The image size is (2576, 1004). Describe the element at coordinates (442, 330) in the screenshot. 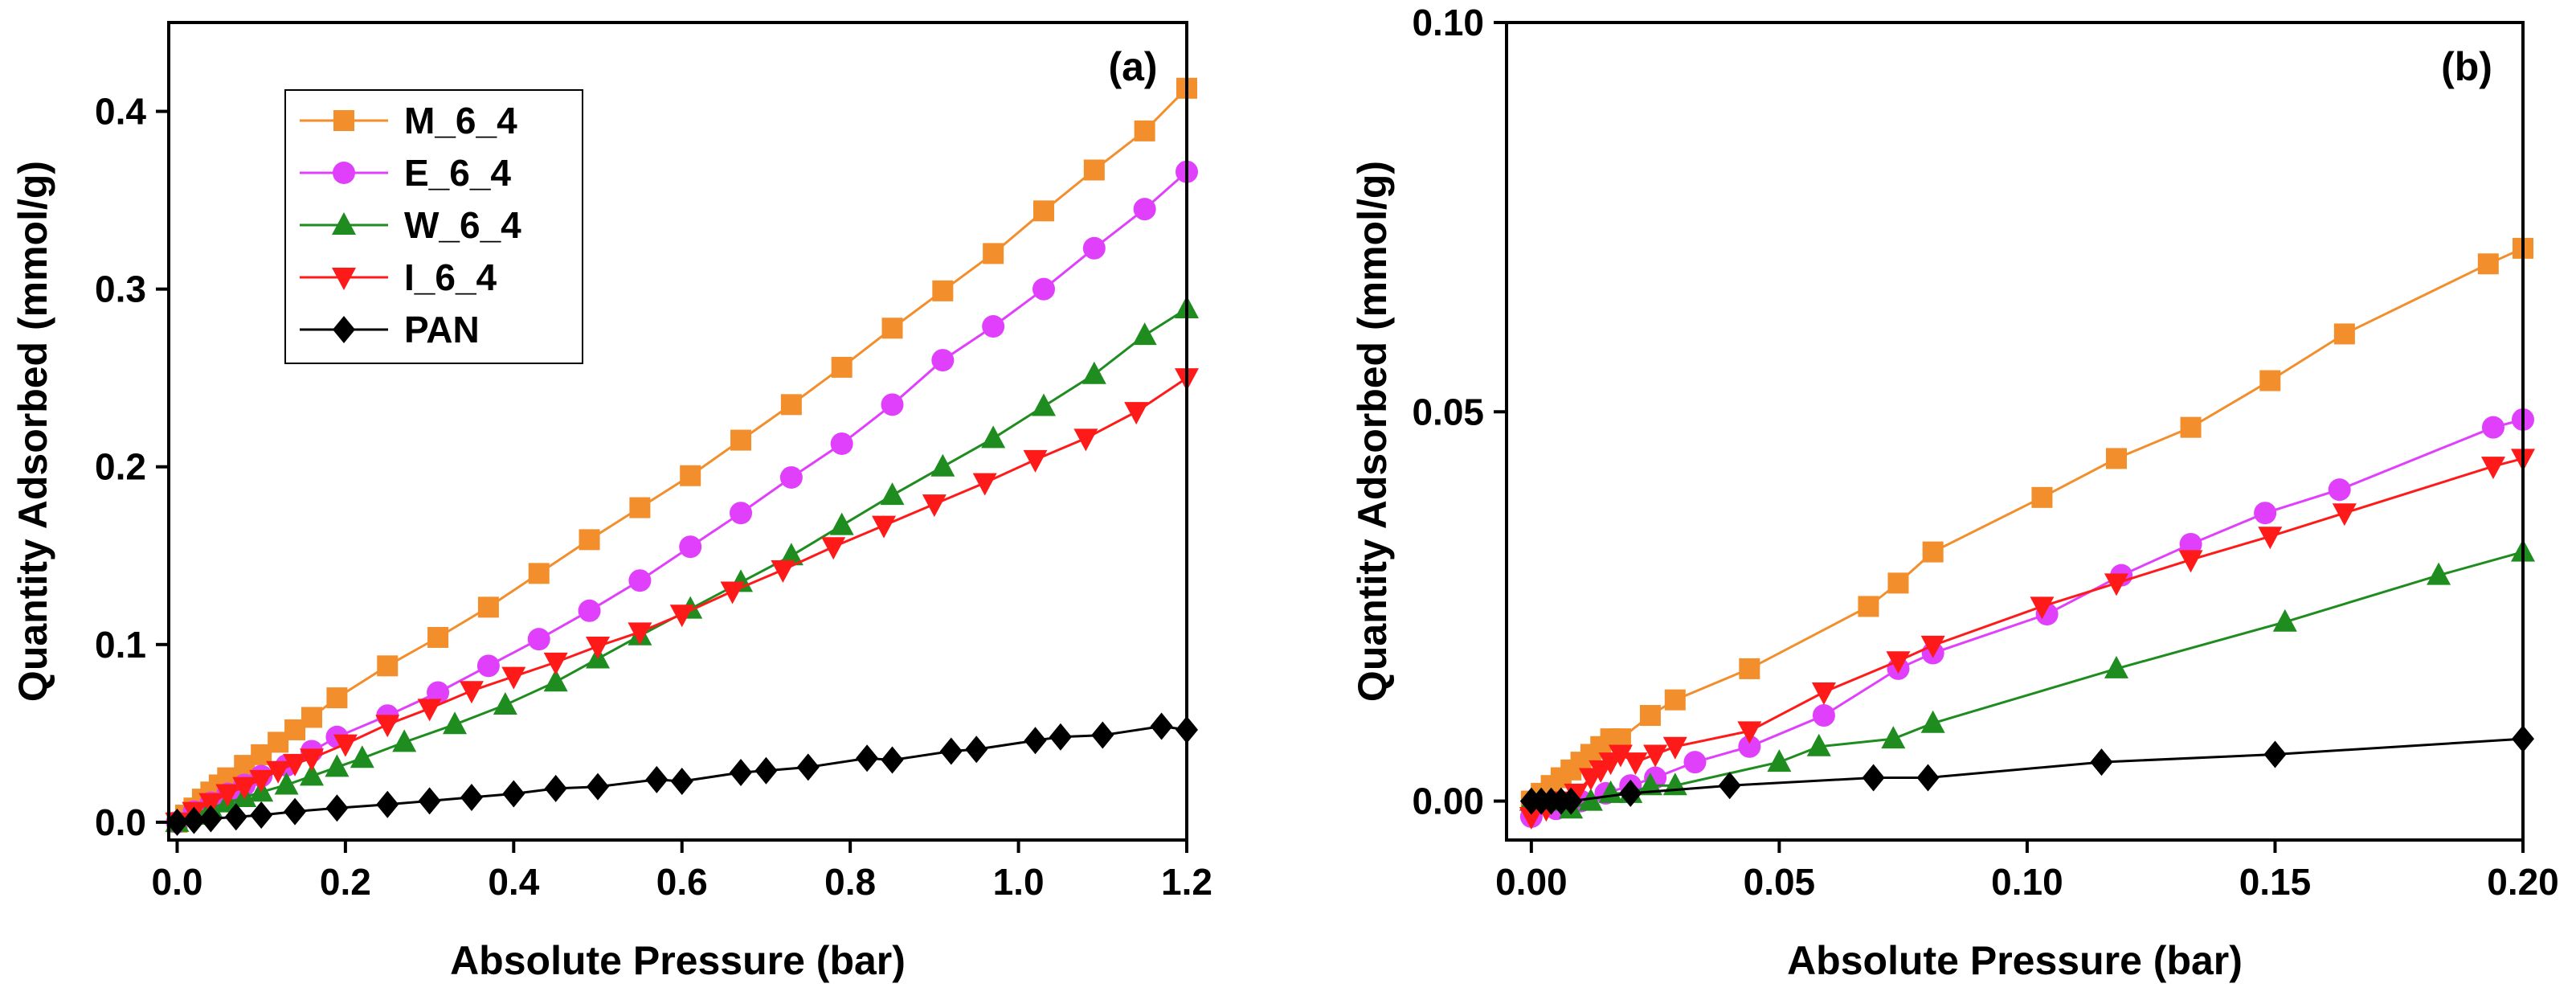

I see `legend-label: PAN` at that location.